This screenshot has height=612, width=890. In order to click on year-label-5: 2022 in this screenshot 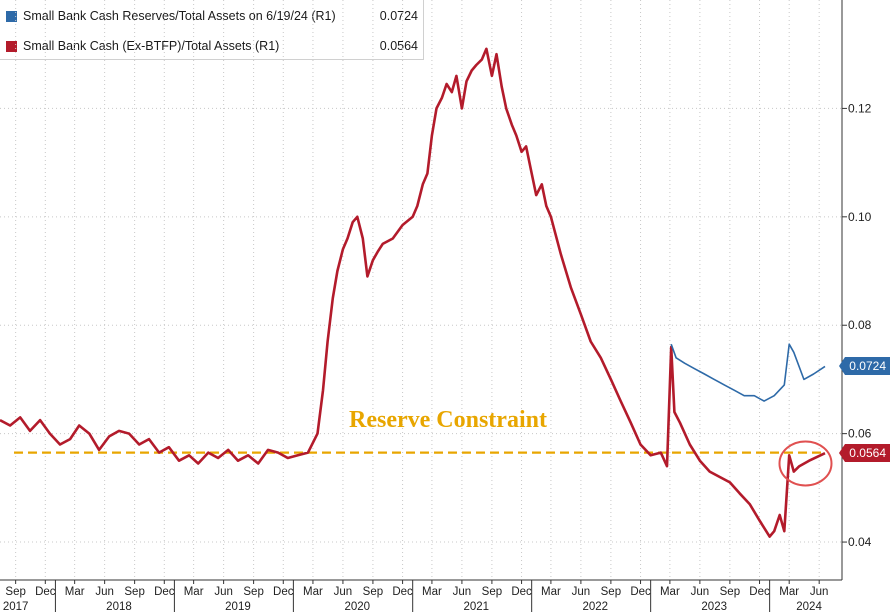, I will do `click(595, 606)`.